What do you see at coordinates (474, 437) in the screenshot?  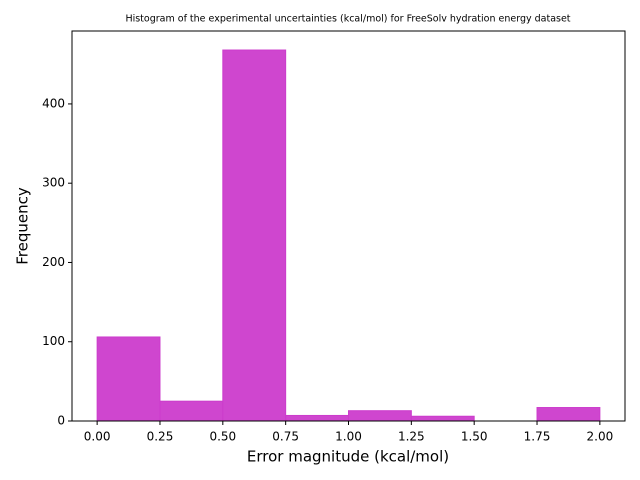 I see `x-tick-label: 1.50` at bounding box center [474, 437].